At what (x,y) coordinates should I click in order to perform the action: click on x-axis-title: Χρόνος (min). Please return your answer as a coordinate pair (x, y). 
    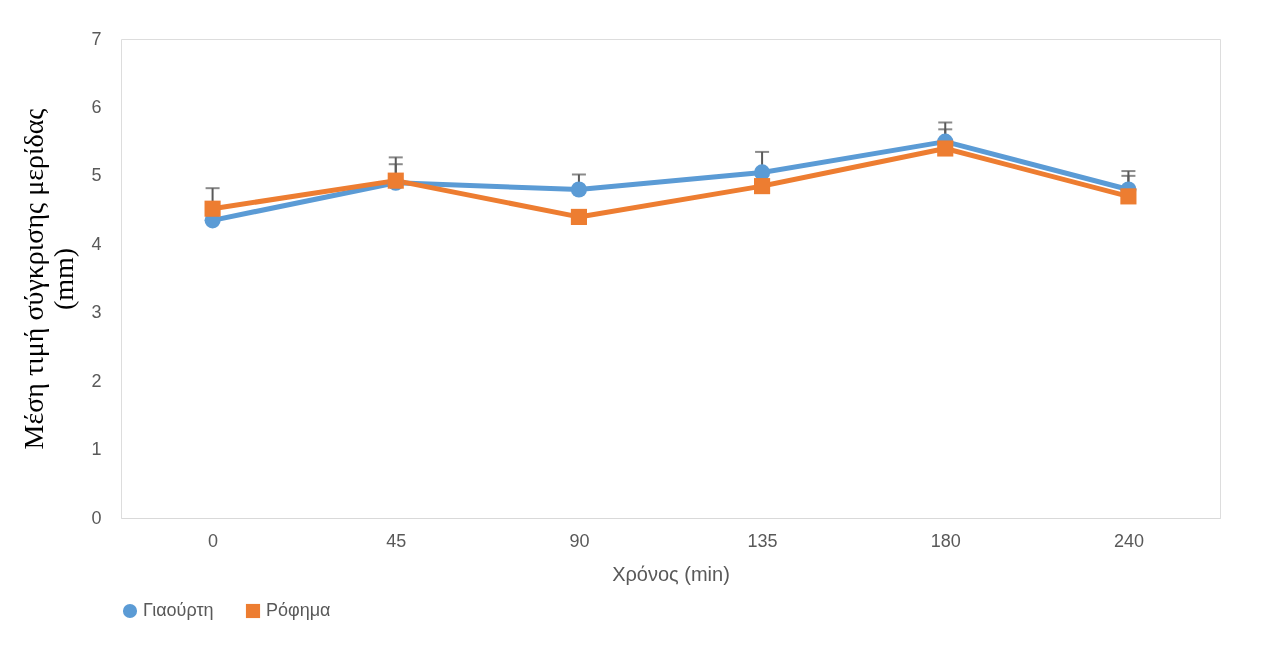
    Looking at the image, I should click on (671, 573).